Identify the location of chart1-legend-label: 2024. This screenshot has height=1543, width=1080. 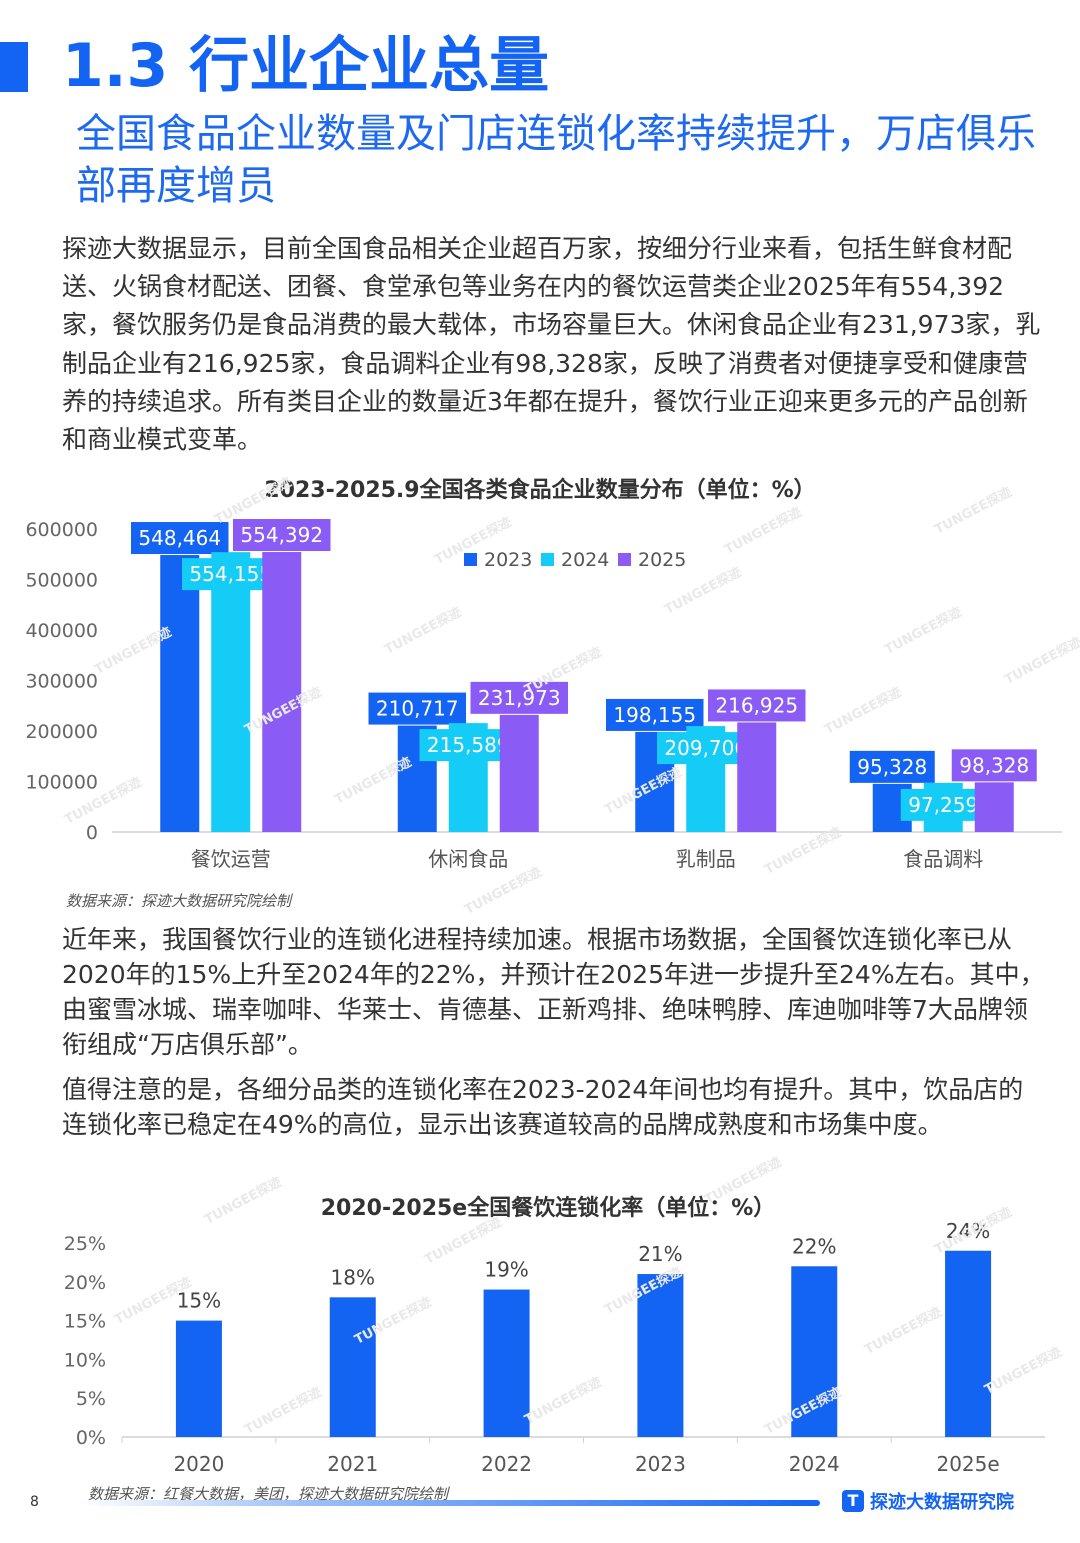
(585, 560).